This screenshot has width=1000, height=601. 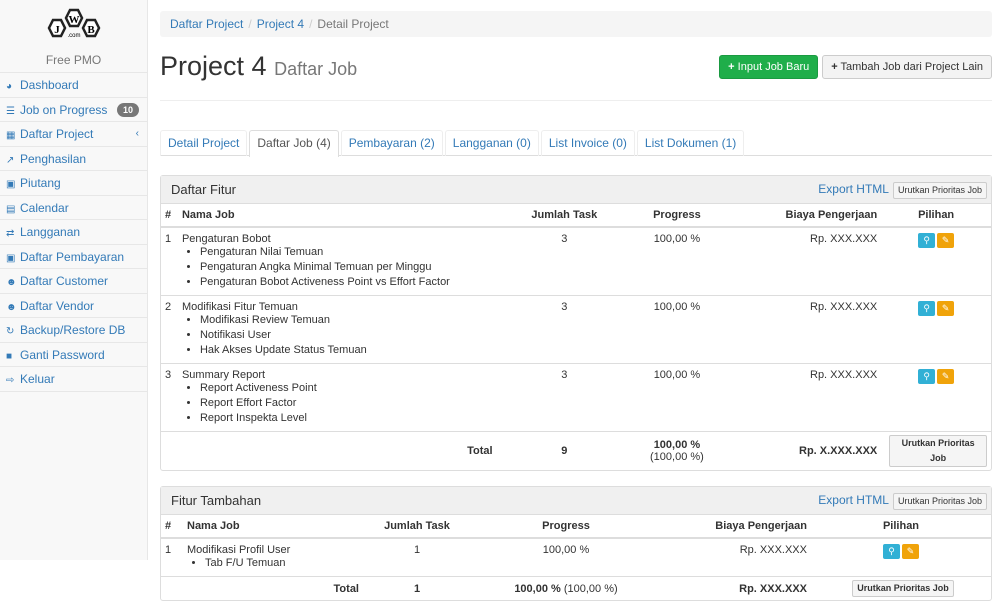 What do you see at coordinates (204, 143) in the screenshot?
I see `tab-detail-project: Detail Project` at bounding box center [204, 143].